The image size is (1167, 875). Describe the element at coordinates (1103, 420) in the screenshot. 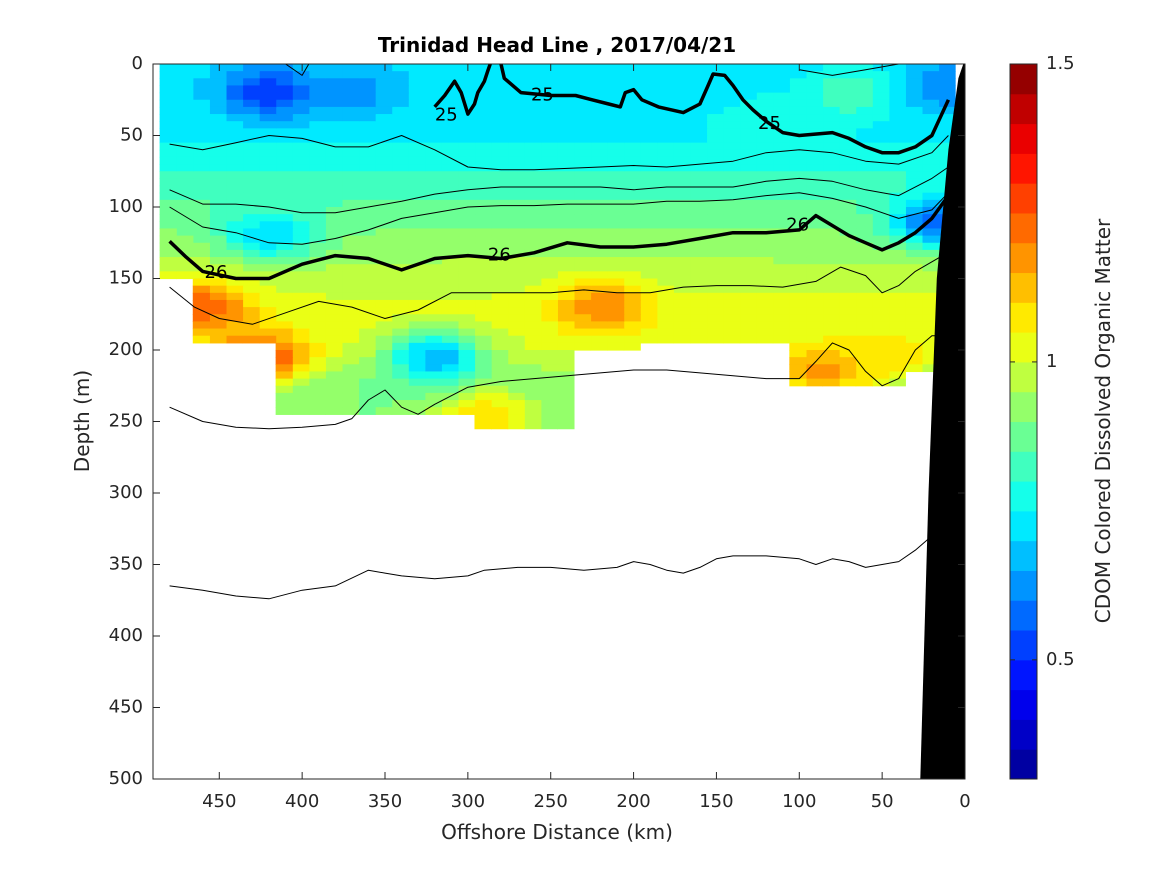

I see `colorbar-label: CDOM Colored Dissolved Organic Matter` at that location.